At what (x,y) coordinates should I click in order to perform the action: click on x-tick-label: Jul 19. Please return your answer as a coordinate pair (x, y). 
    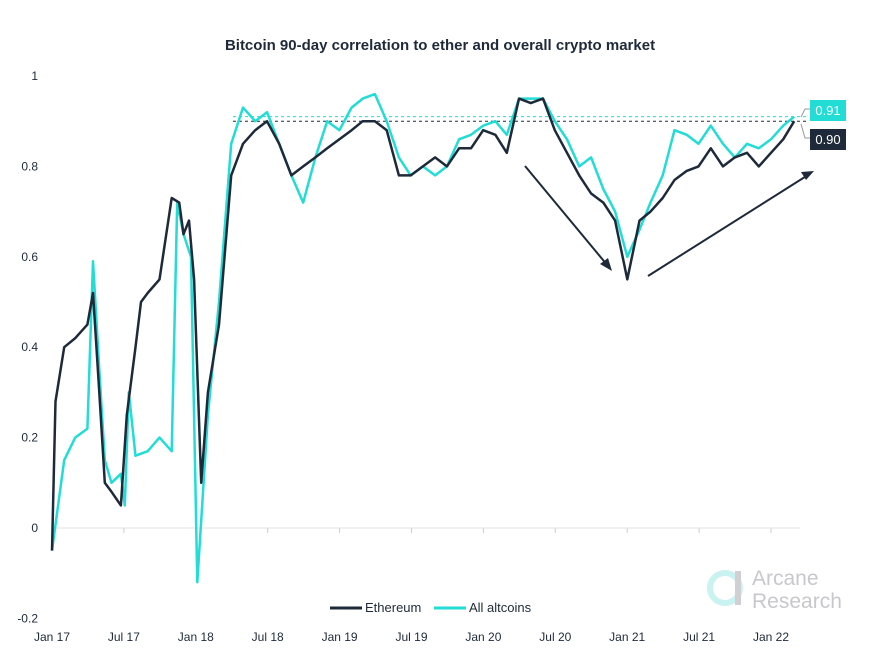
    Looking at the image, I should click on (411, 637).